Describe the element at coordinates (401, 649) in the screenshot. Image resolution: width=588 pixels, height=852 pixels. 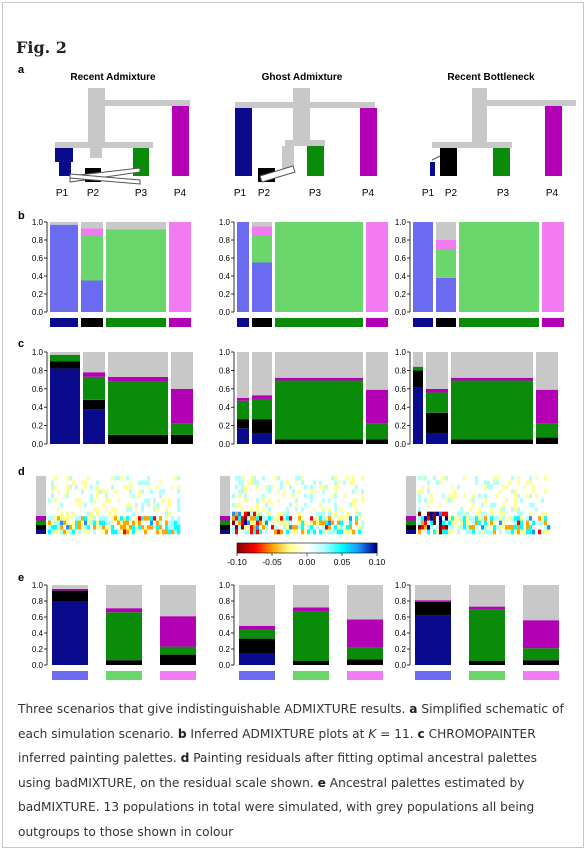
I see `y-tick-label-e2: 0.2` at that location.